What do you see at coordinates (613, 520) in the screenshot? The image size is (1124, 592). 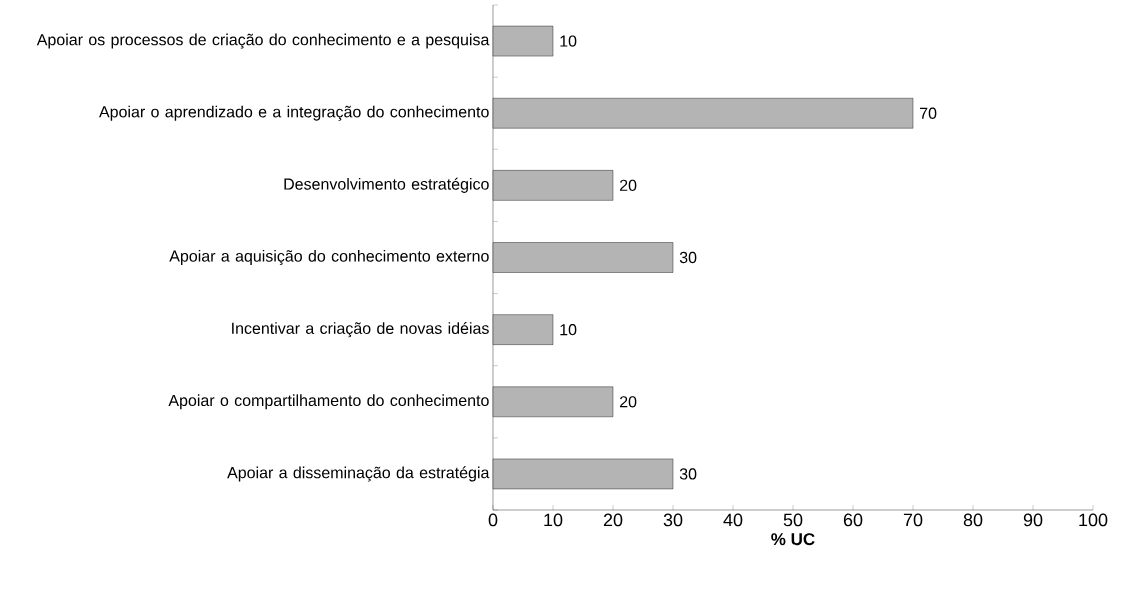 I see `x-tick-label: 20` at bounding box center [613, 520].